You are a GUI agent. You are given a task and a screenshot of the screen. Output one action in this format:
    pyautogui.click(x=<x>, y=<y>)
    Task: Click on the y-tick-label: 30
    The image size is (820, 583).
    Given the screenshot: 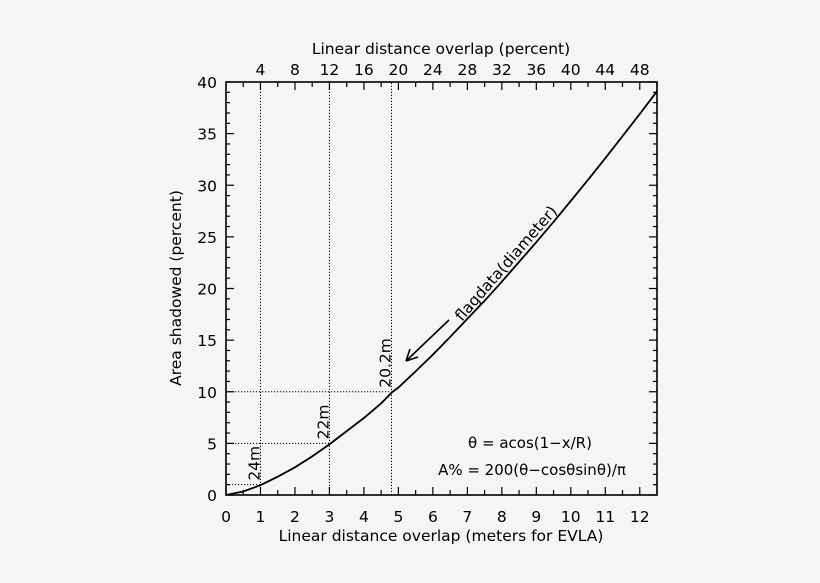 What is the action you would take?
    pyautogui.click(x=207, y=186)
    